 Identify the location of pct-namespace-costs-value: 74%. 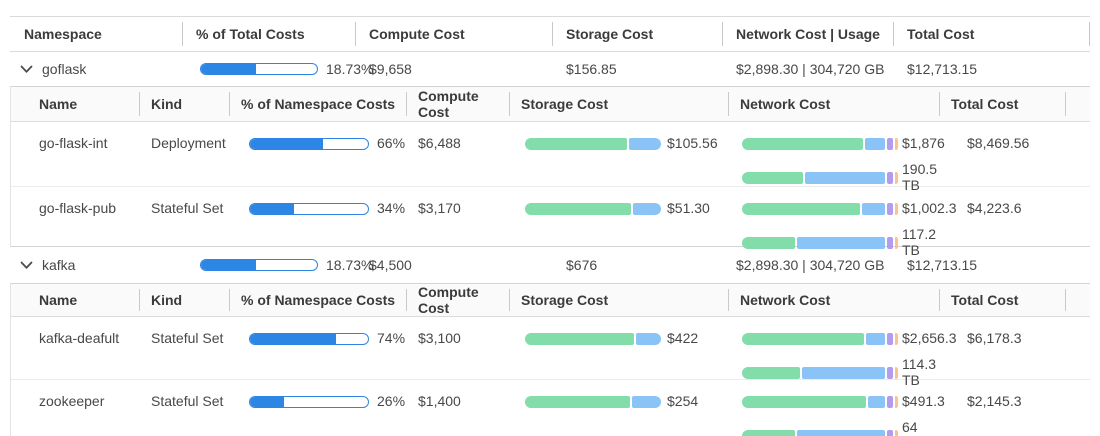
(391, 338).